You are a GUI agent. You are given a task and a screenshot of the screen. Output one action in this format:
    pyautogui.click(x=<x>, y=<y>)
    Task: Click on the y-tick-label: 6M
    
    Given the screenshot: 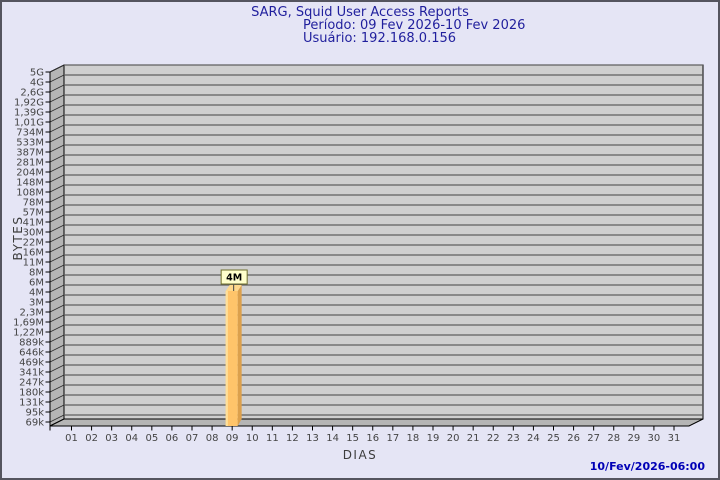 What is the action you would take?
    pyautogui.click(x=36, y=283)
    